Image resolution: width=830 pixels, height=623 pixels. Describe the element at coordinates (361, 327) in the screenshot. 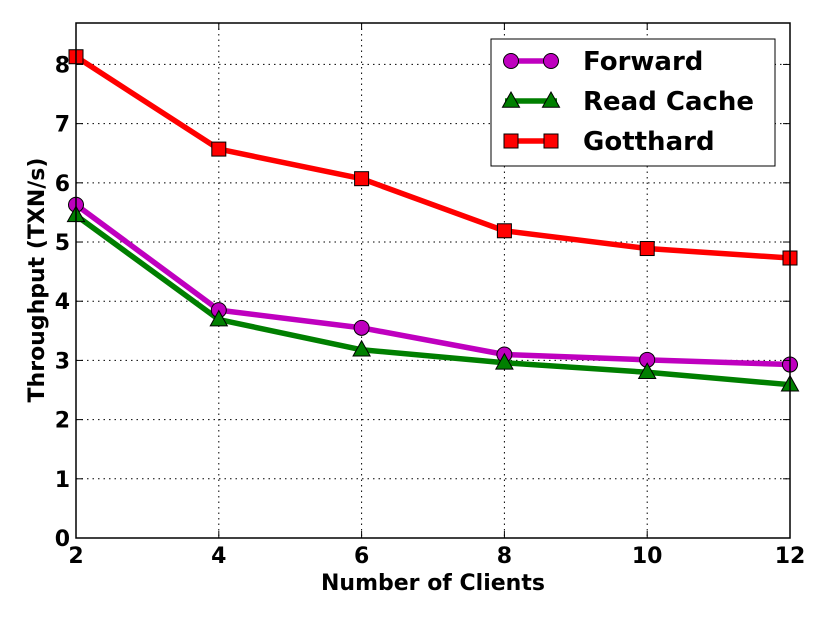

I see `data-point-forward` at that location.